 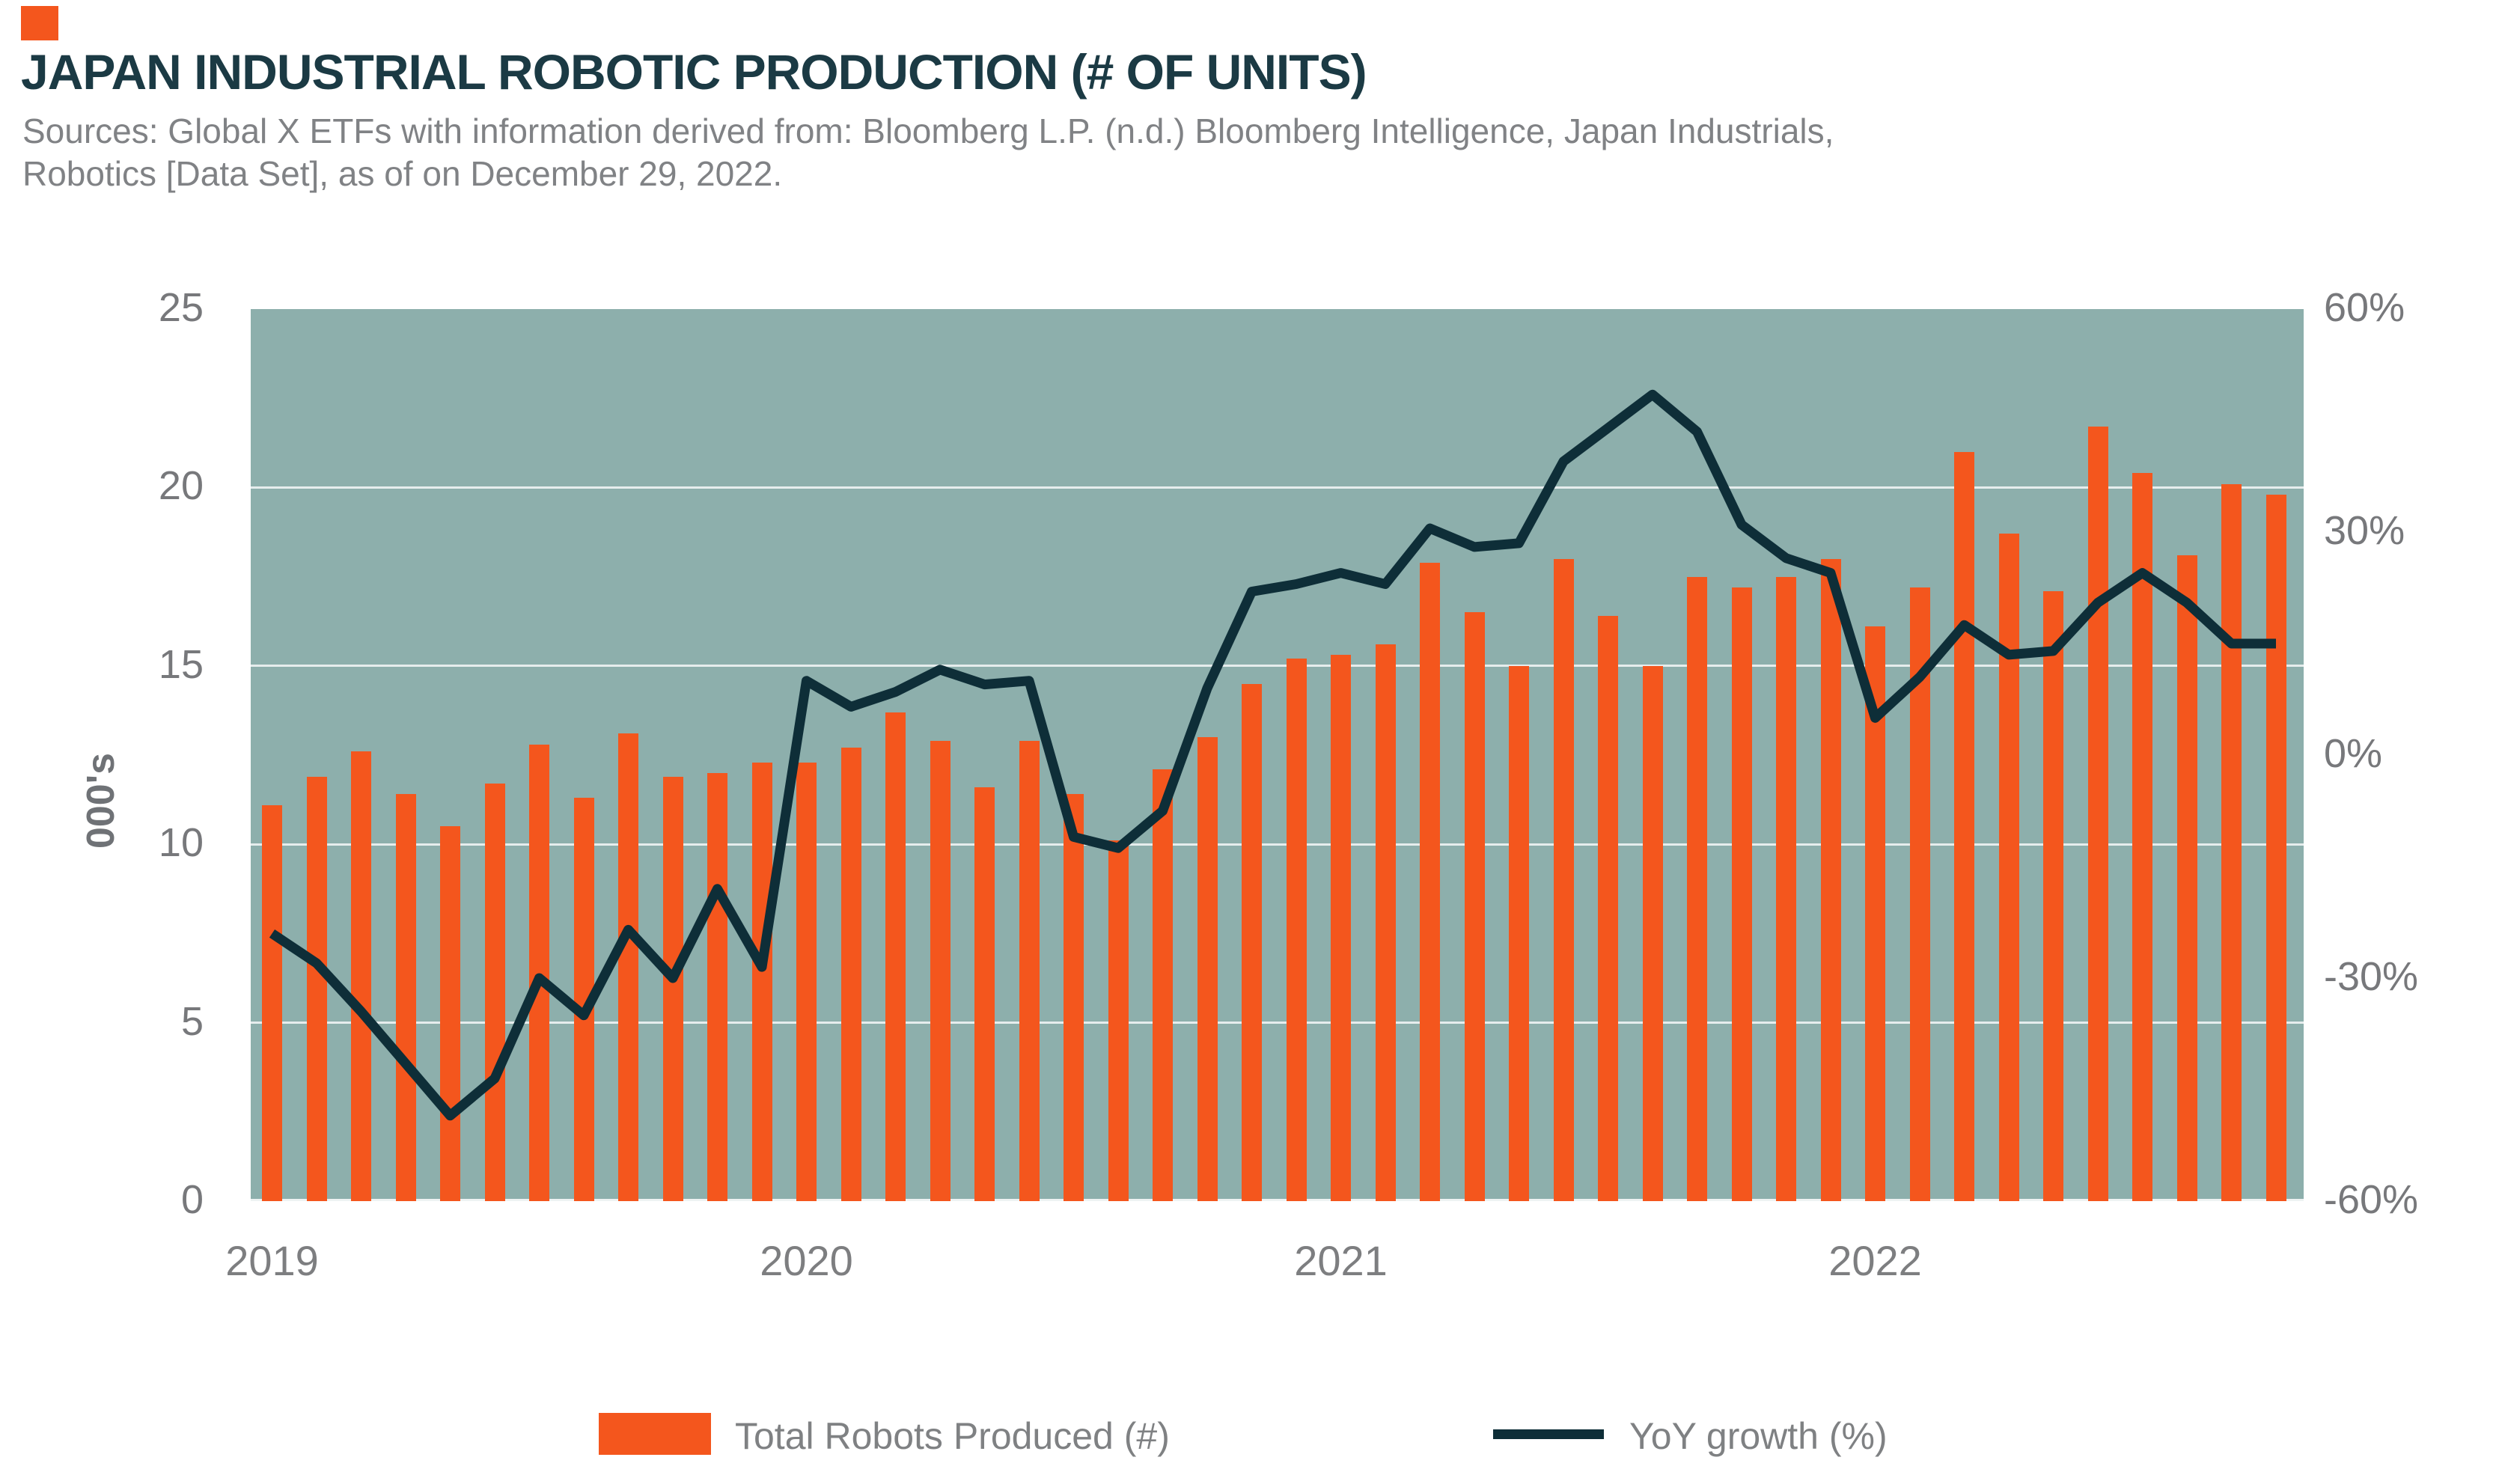 What do you see at coordinates (2142, 837) in the screenshot?
I see `bar-jul-2022` at bounding box center [2142, 837].